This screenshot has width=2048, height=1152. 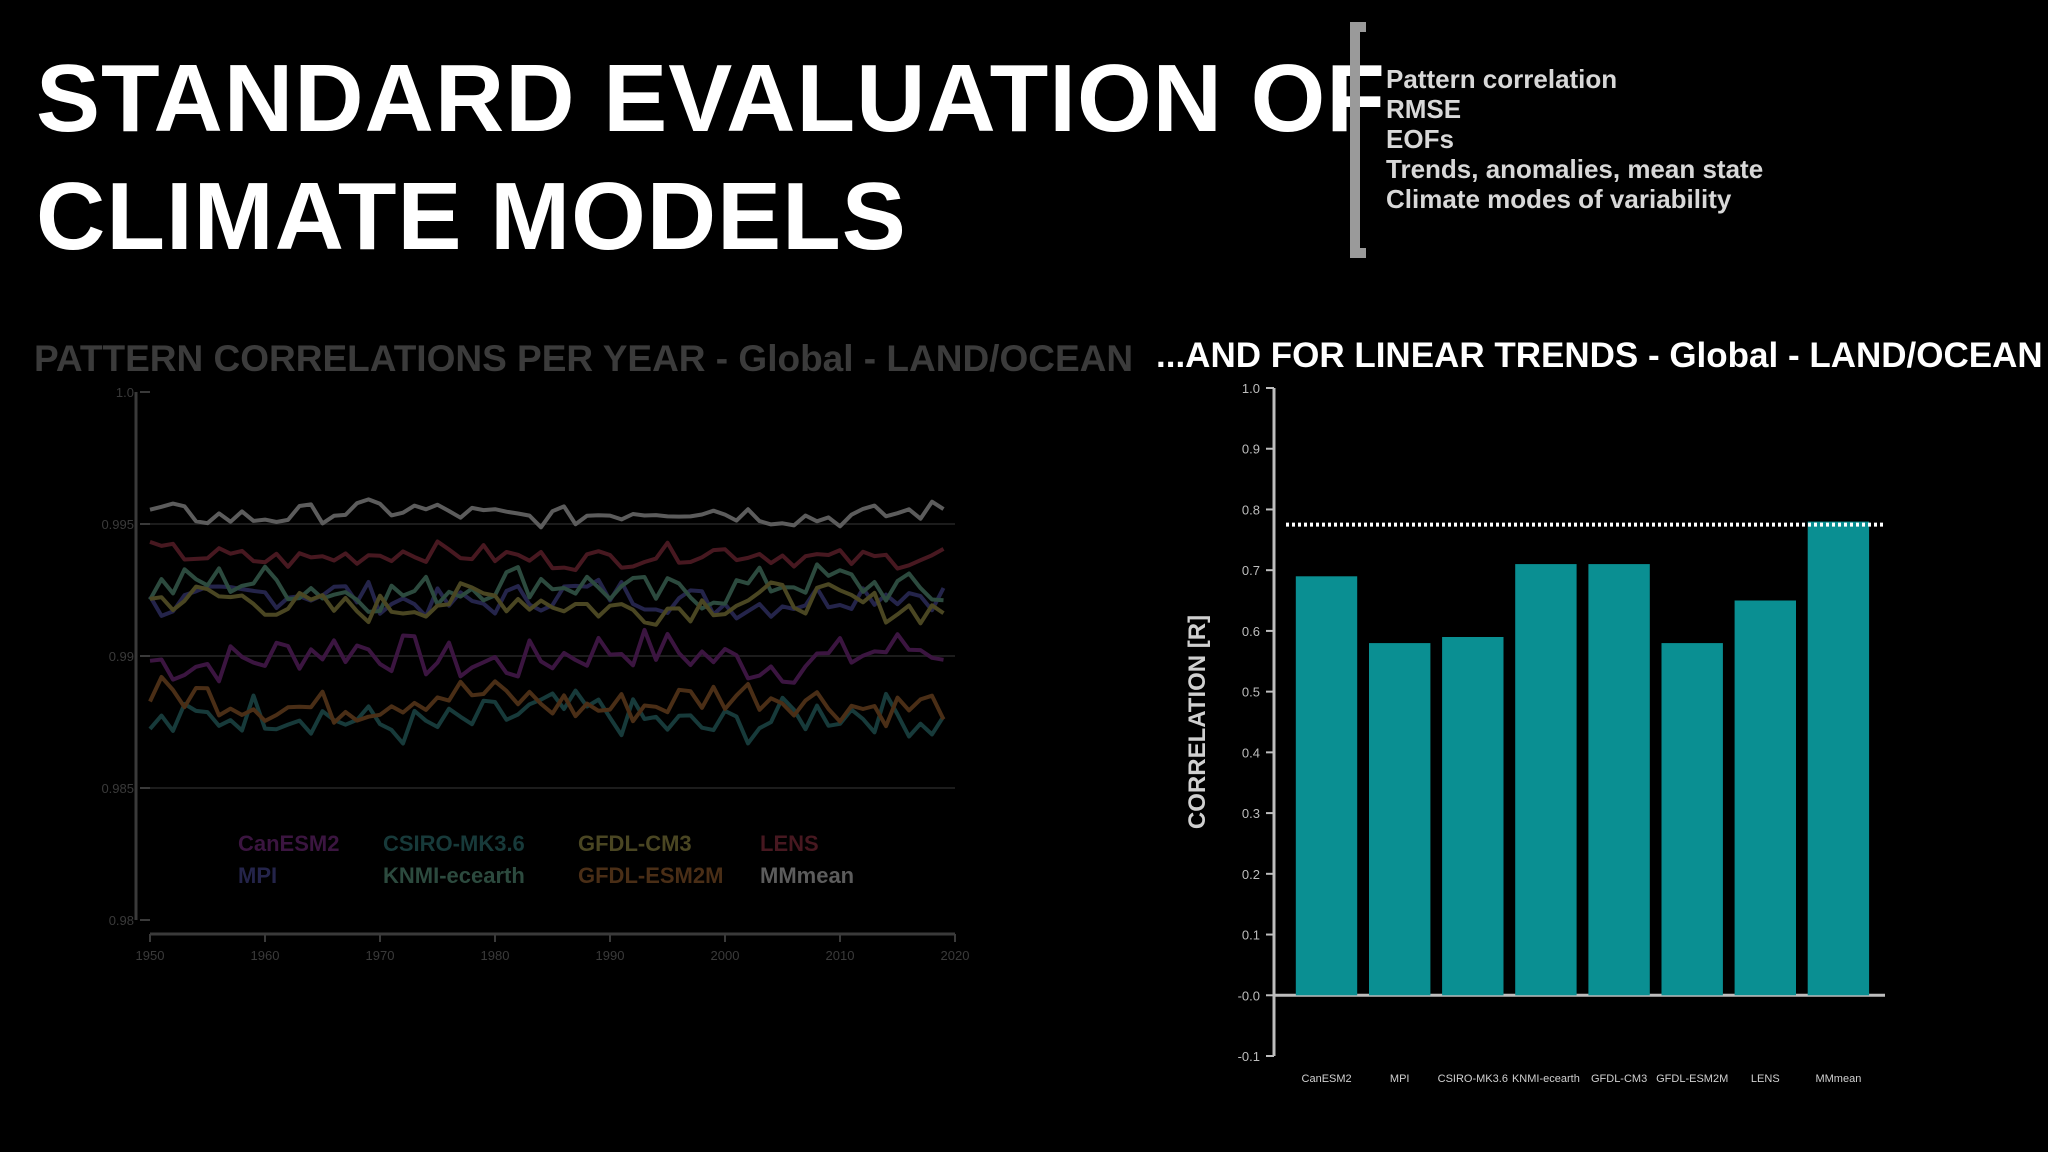 What do you see at coordinates (610, 955) in the screenshot?
I see `x-tick-label: 1990` at bounding box center [610, 955].